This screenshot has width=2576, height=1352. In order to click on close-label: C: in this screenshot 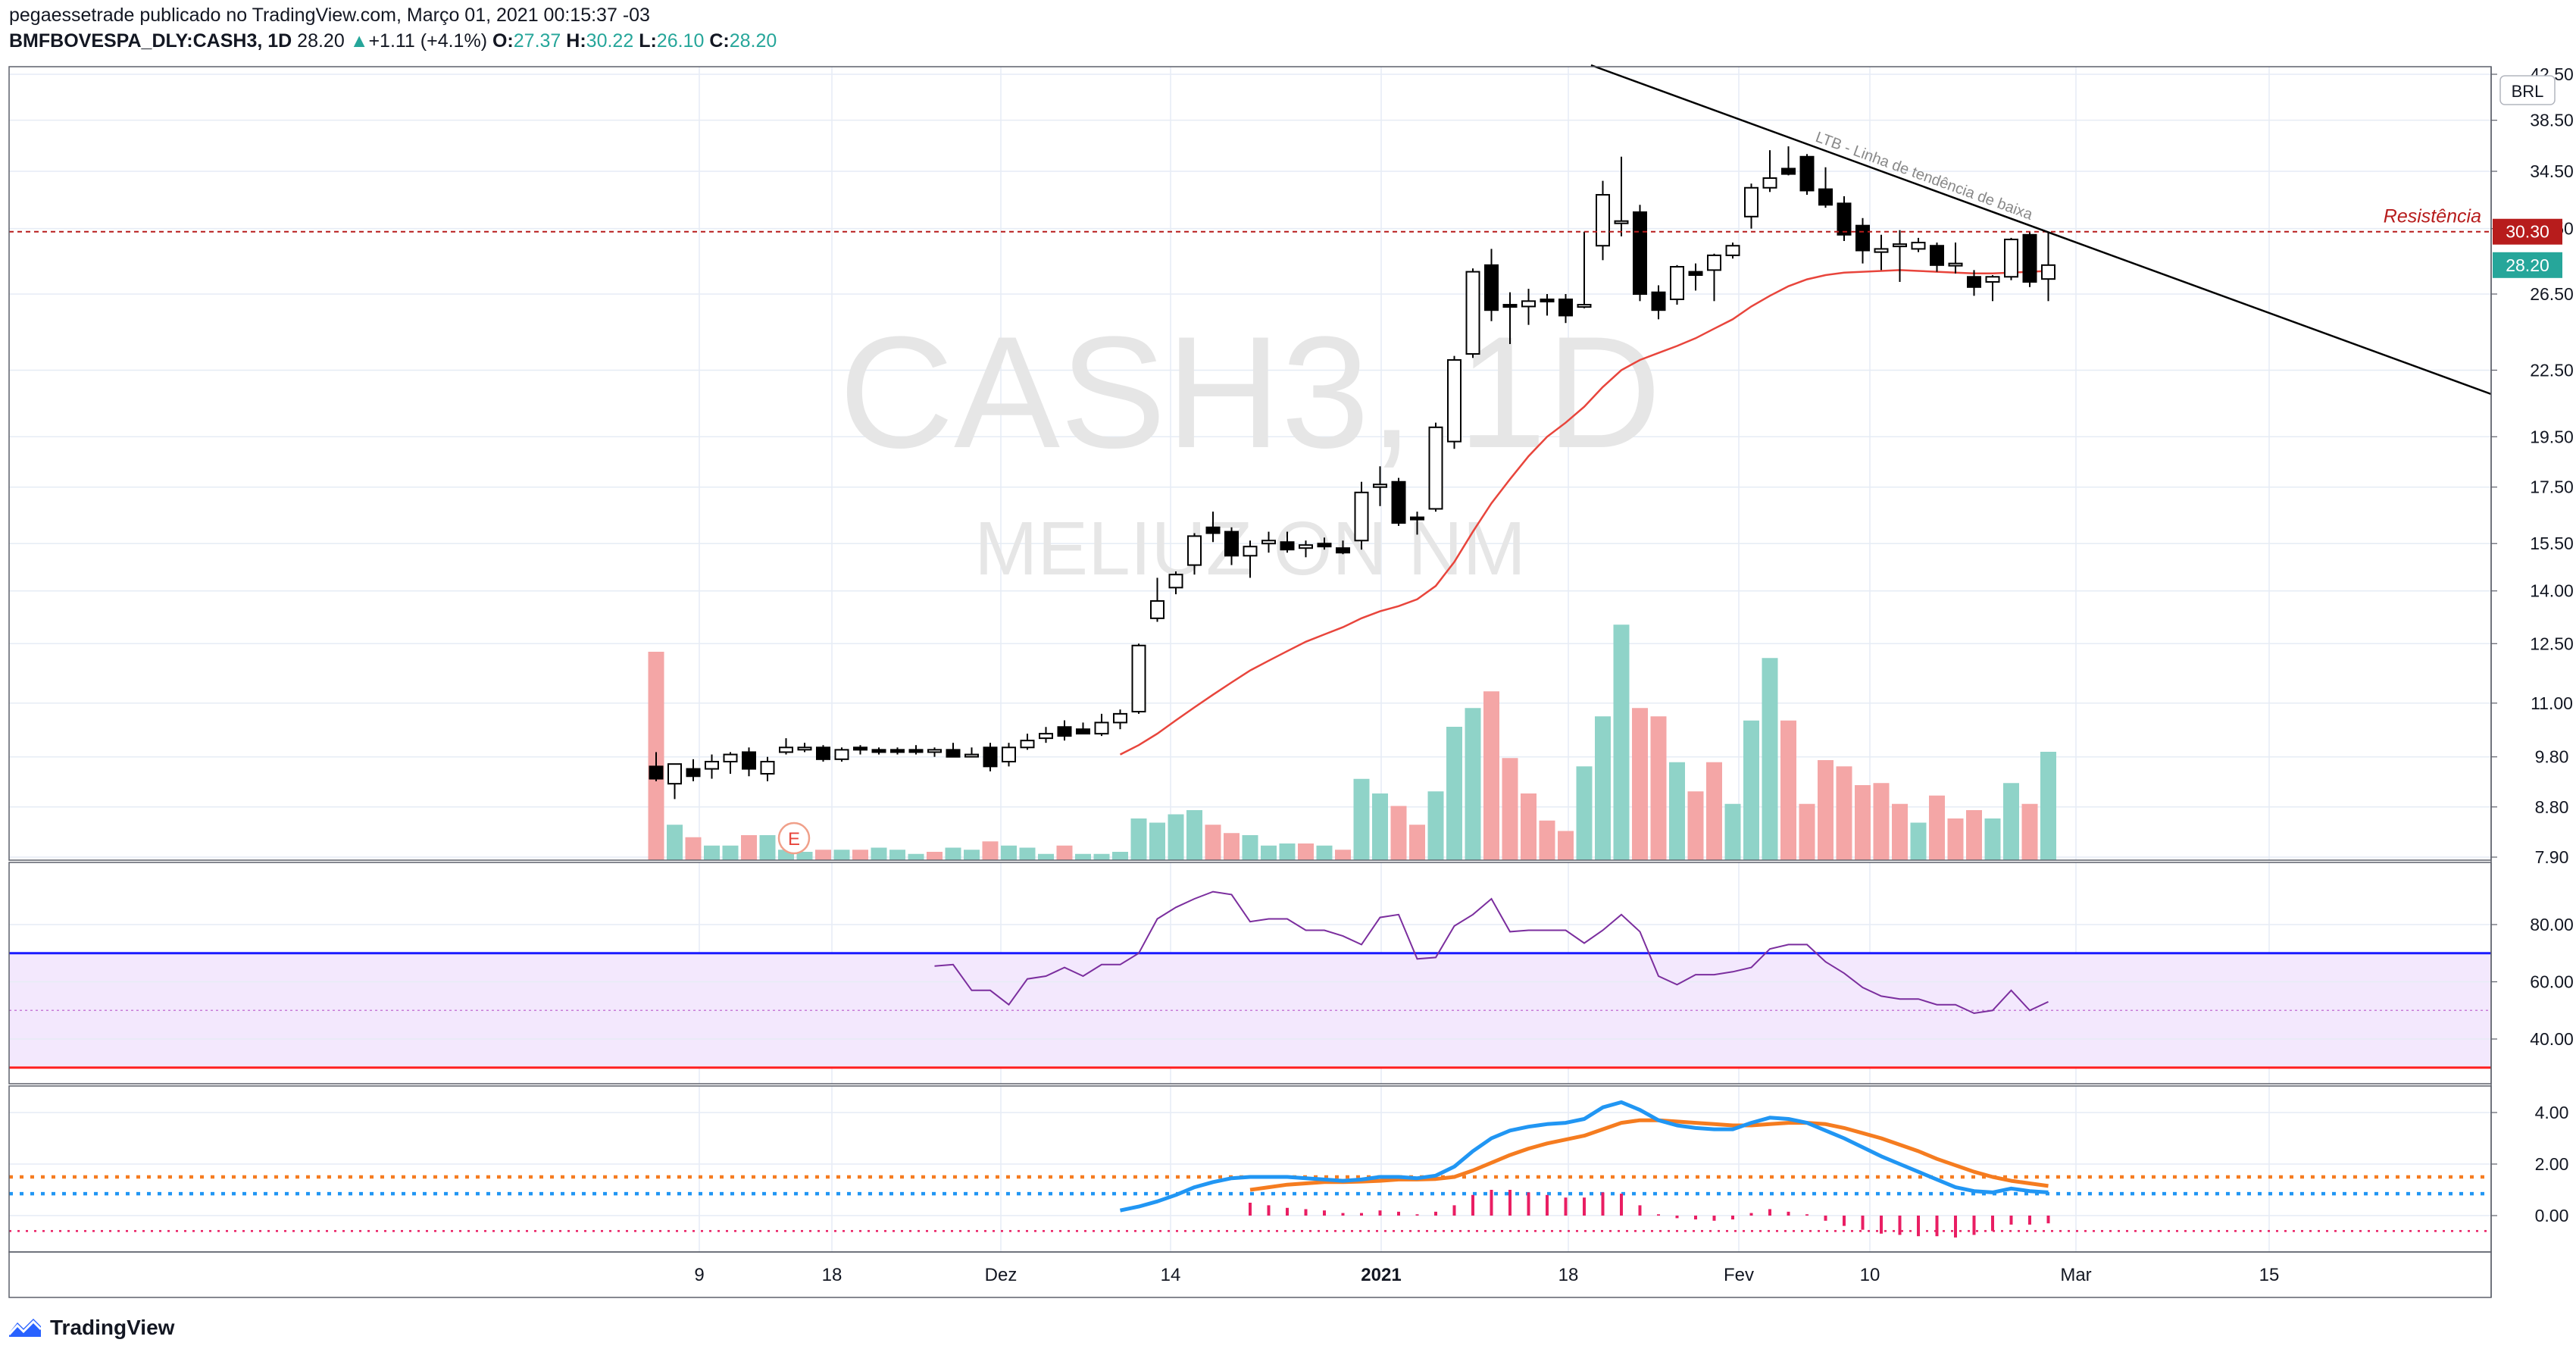, I will do `click(719, 41)`.